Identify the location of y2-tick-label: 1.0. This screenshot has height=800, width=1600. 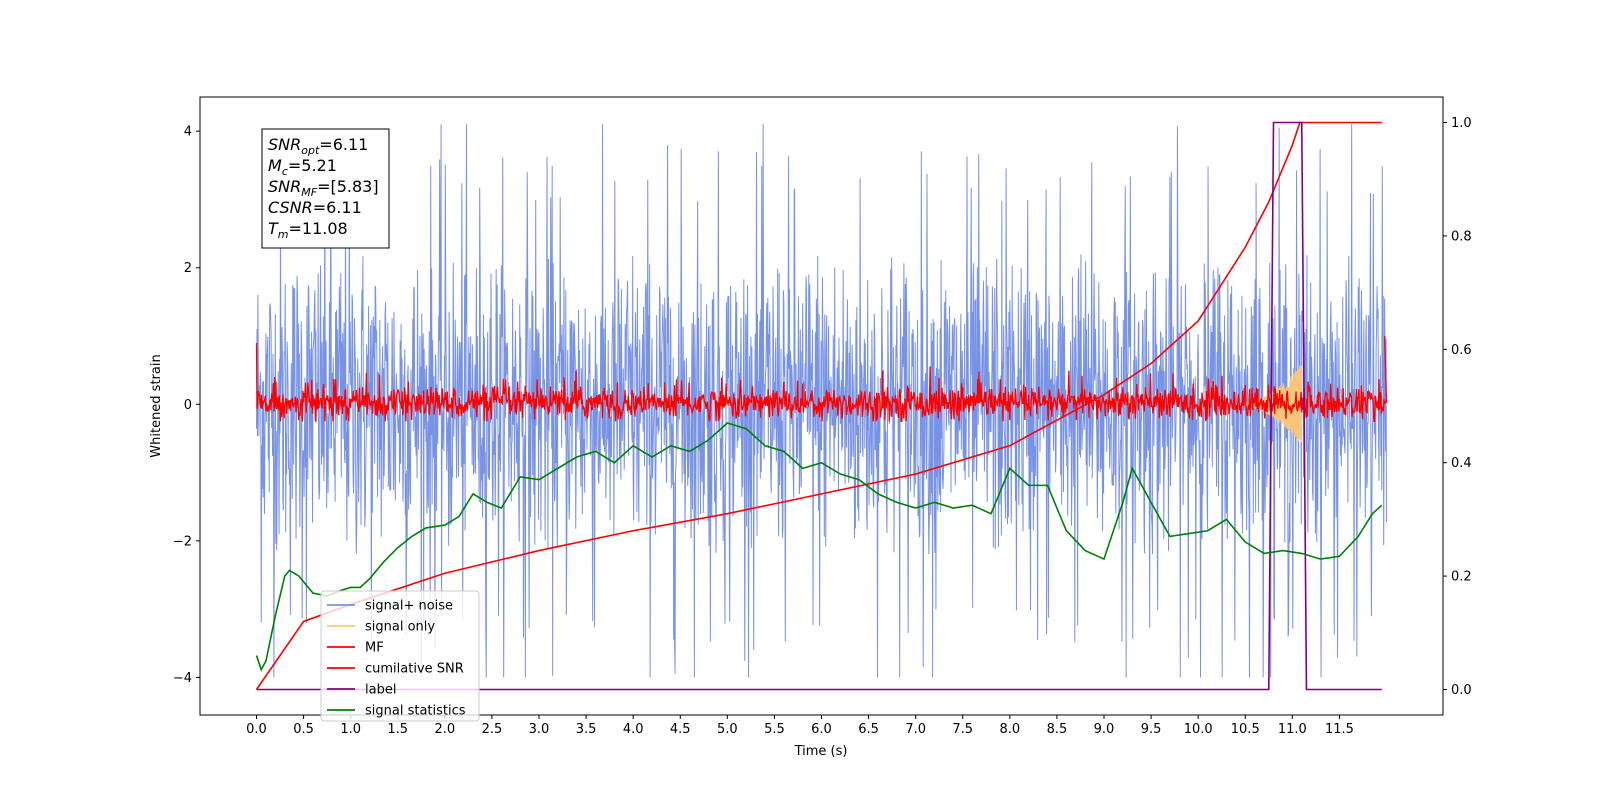
(1461, 123).